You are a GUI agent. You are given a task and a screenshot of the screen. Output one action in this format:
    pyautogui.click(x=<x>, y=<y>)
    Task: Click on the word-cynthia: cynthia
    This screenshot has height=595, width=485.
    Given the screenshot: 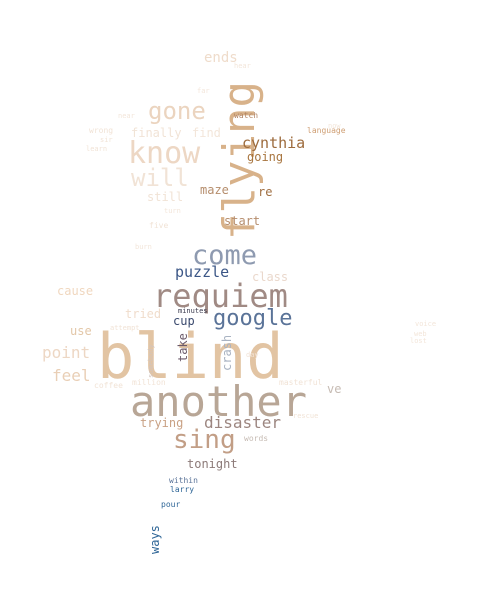 What is the action you would take?
    pyautogui.click(x=273, y=143)
    